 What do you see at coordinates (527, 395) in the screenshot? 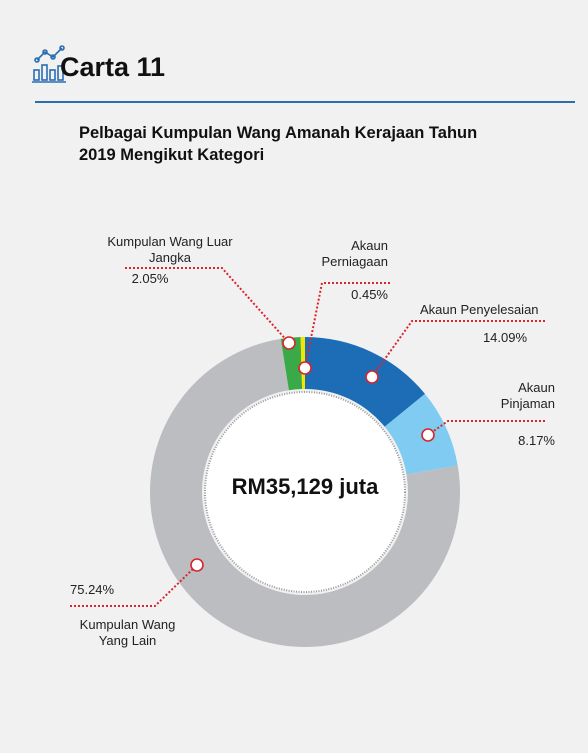
I see `category-label: Akaun Pinjaman` at bounding box center [527, 395].